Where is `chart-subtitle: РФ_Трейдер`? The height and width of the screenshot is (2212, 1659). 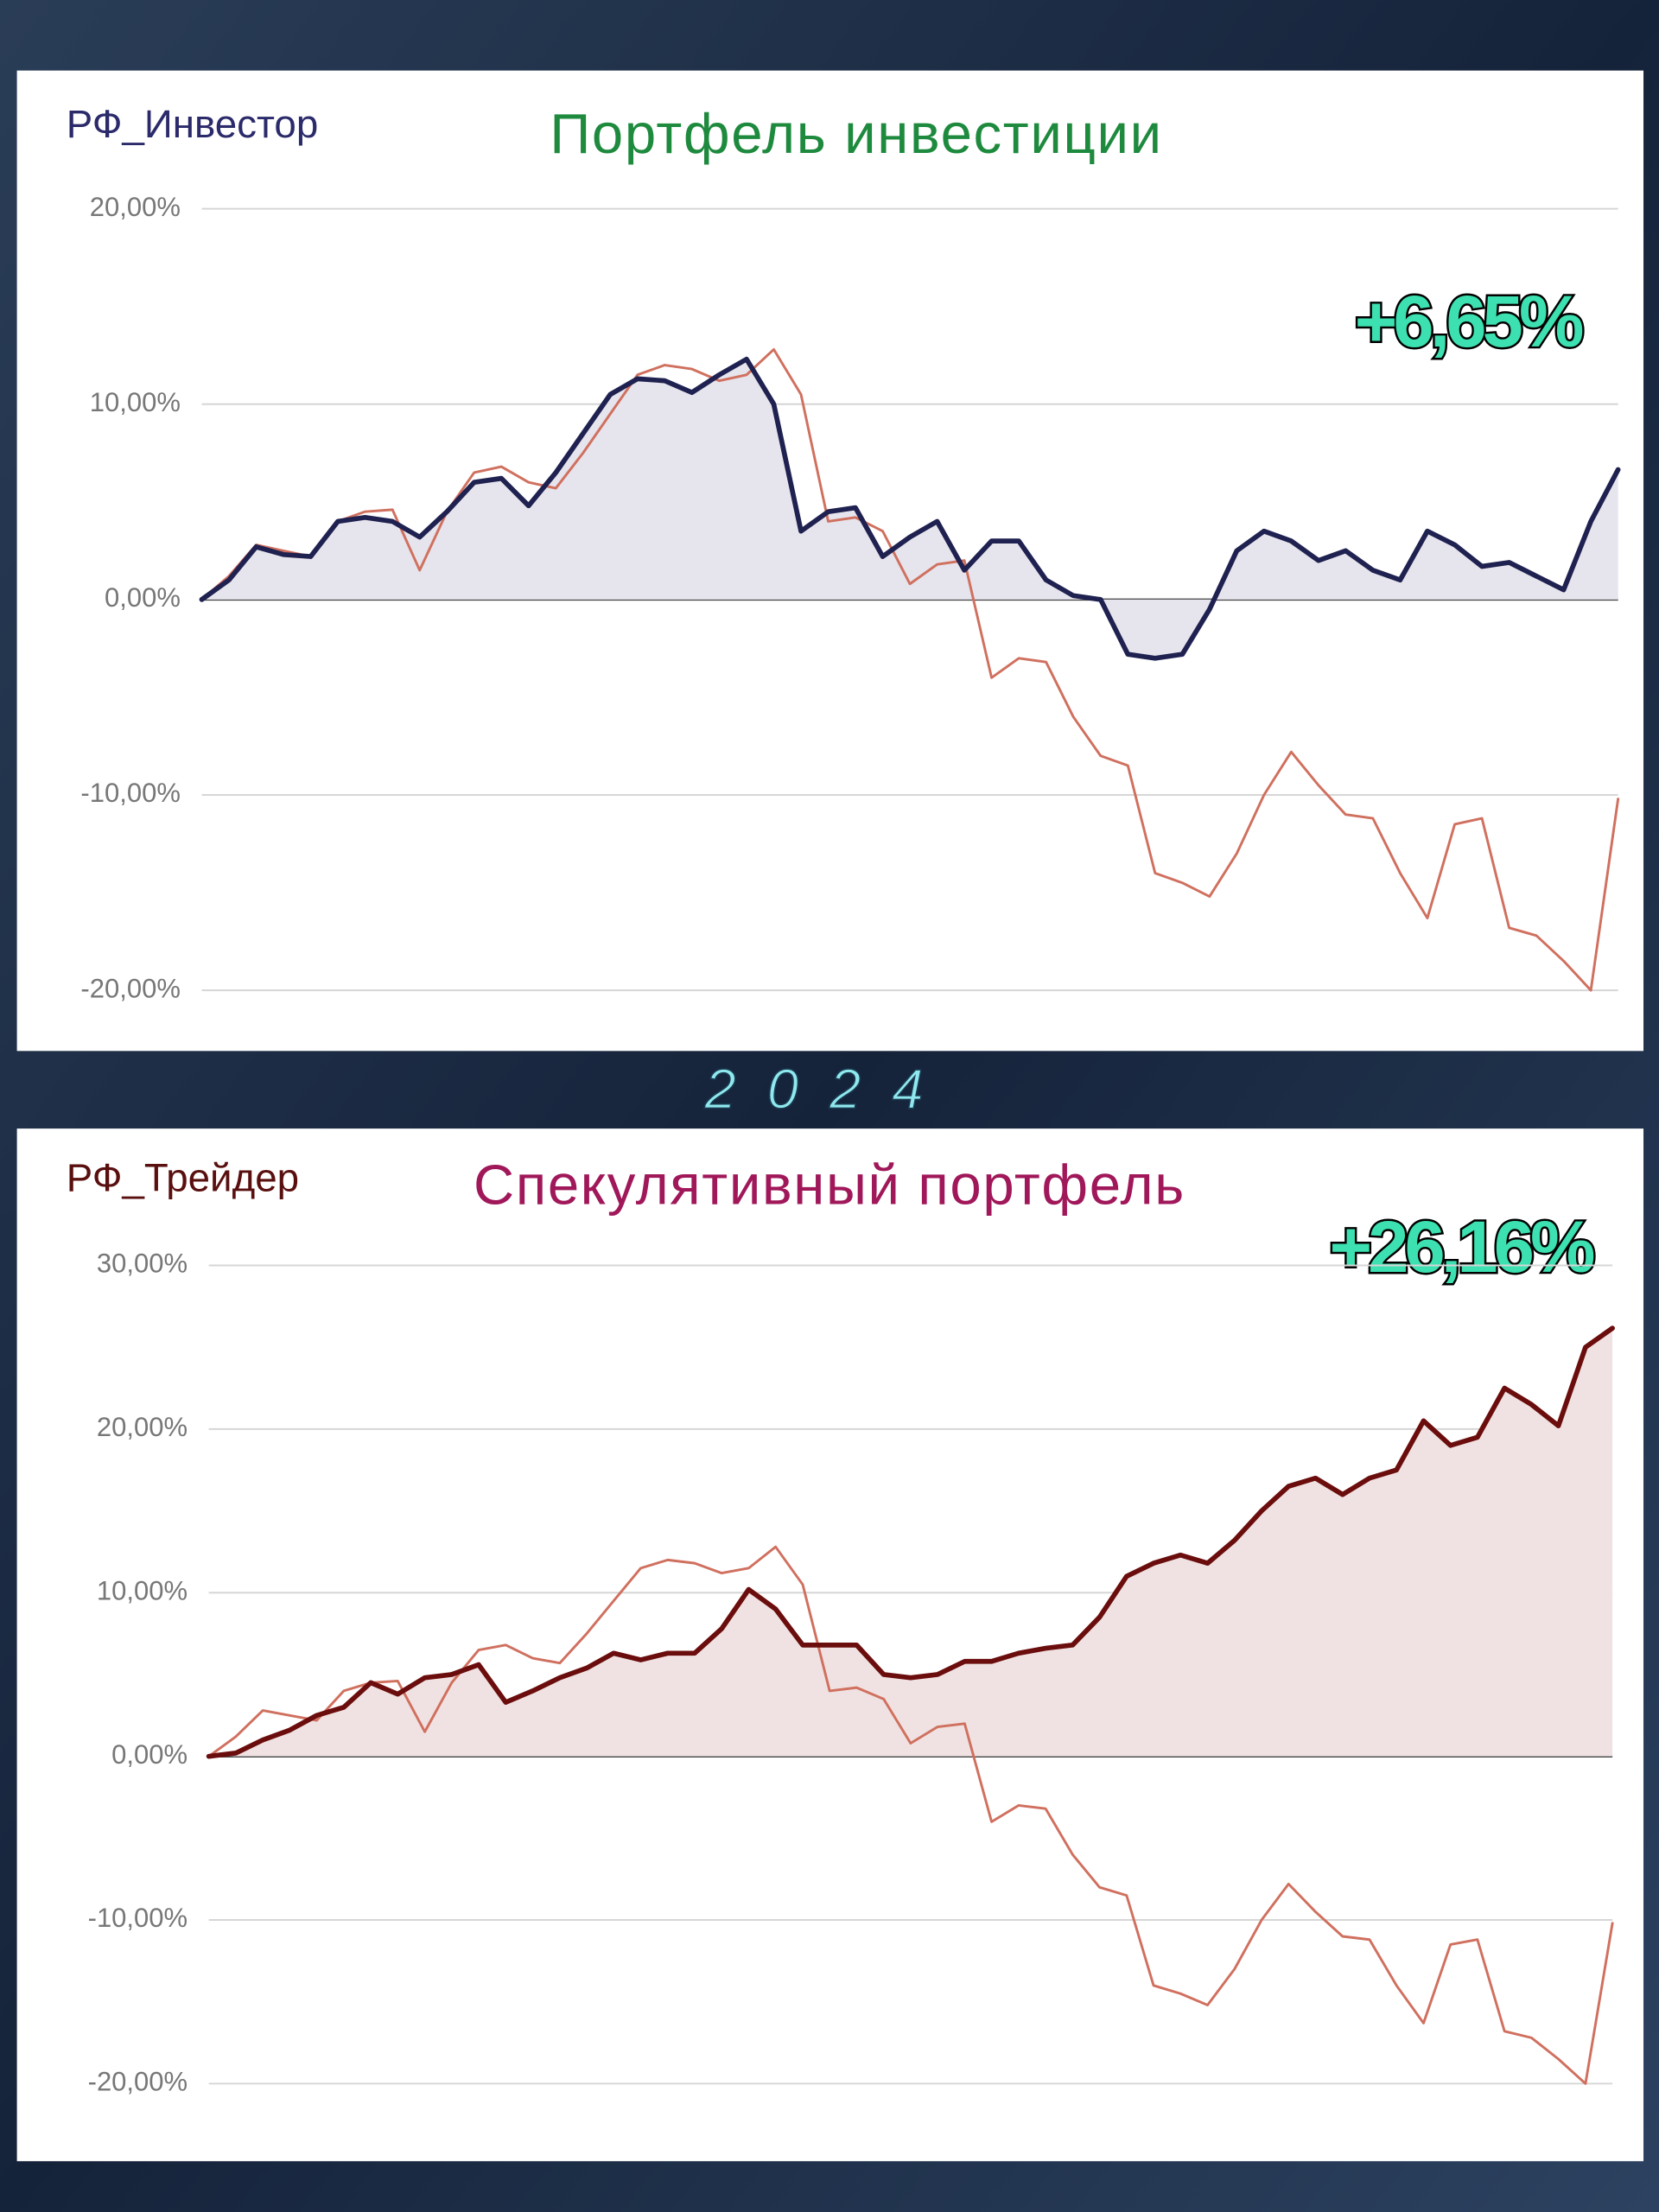
chart-subtitle: РФ_Трейдер is located at coordinates (183, 1178).